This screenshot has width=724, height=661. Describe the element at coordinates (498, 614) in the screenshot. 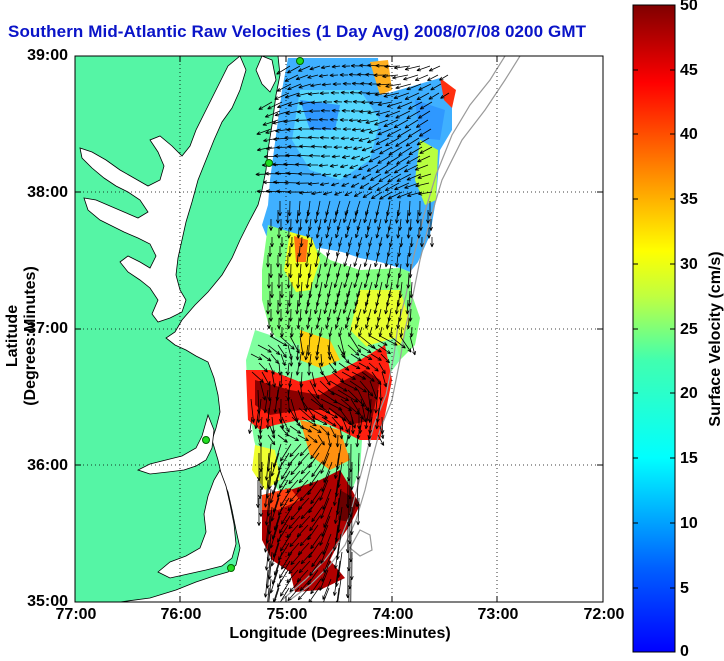

I see `x-tick-label: 73:00` at that location.